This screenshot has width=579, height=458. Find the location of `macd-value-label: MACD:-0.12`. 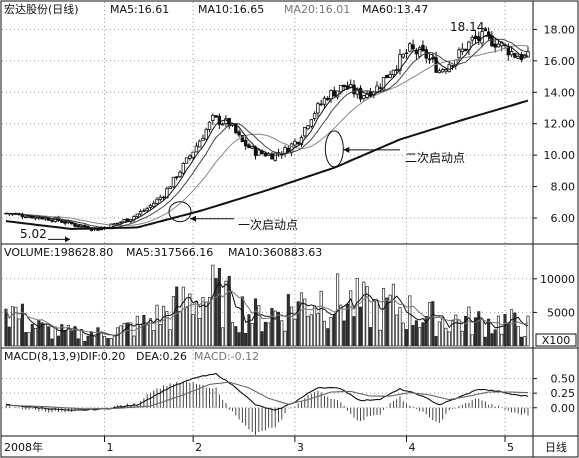

macd-value-label: MACD:-0.12 is located at coordinates (226, 356).